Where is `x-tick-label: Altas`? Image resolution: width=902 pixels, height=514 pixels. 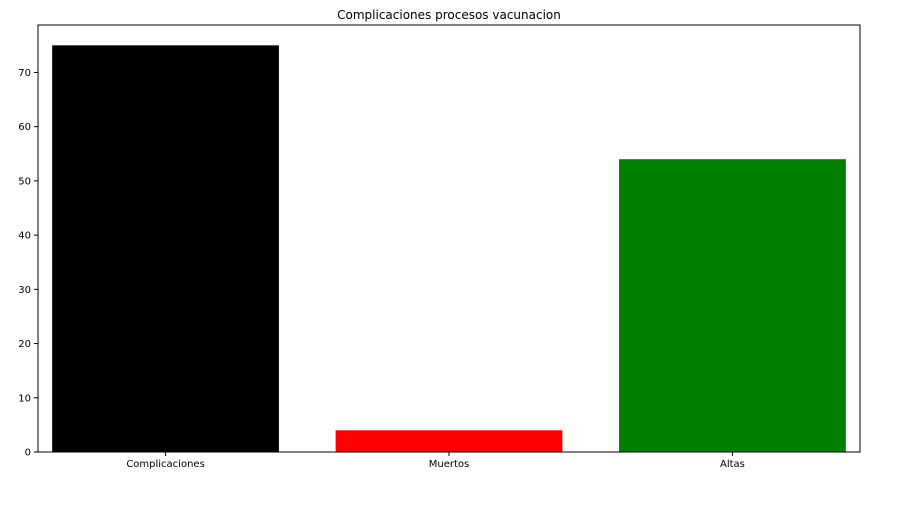
x-tick-label: Altas is located at coordinates (732, 464).